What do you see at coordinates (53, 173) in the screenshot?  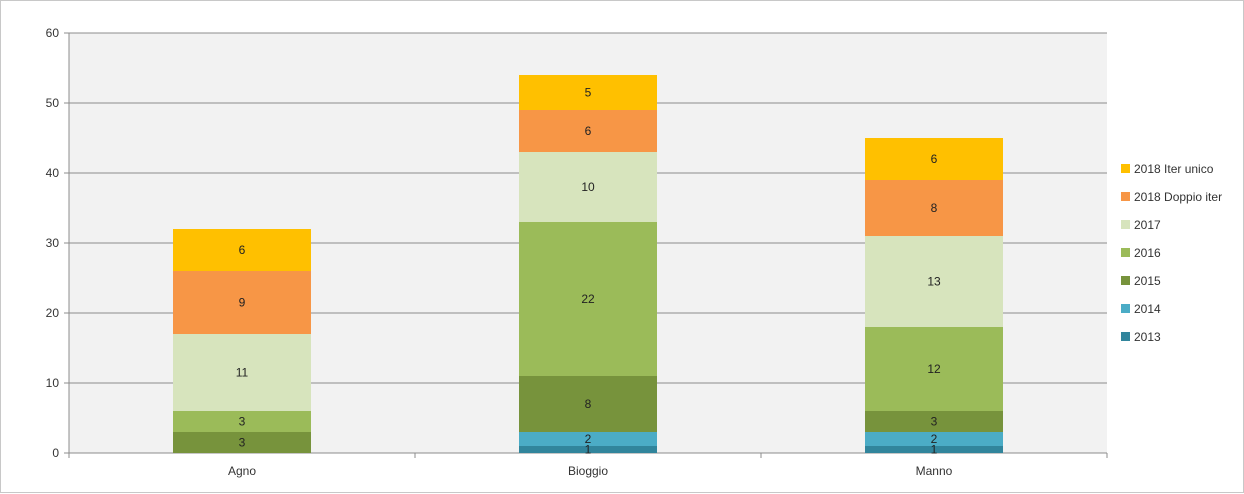 I see `y-tick-label: 40` at bounding box center [53, 173].